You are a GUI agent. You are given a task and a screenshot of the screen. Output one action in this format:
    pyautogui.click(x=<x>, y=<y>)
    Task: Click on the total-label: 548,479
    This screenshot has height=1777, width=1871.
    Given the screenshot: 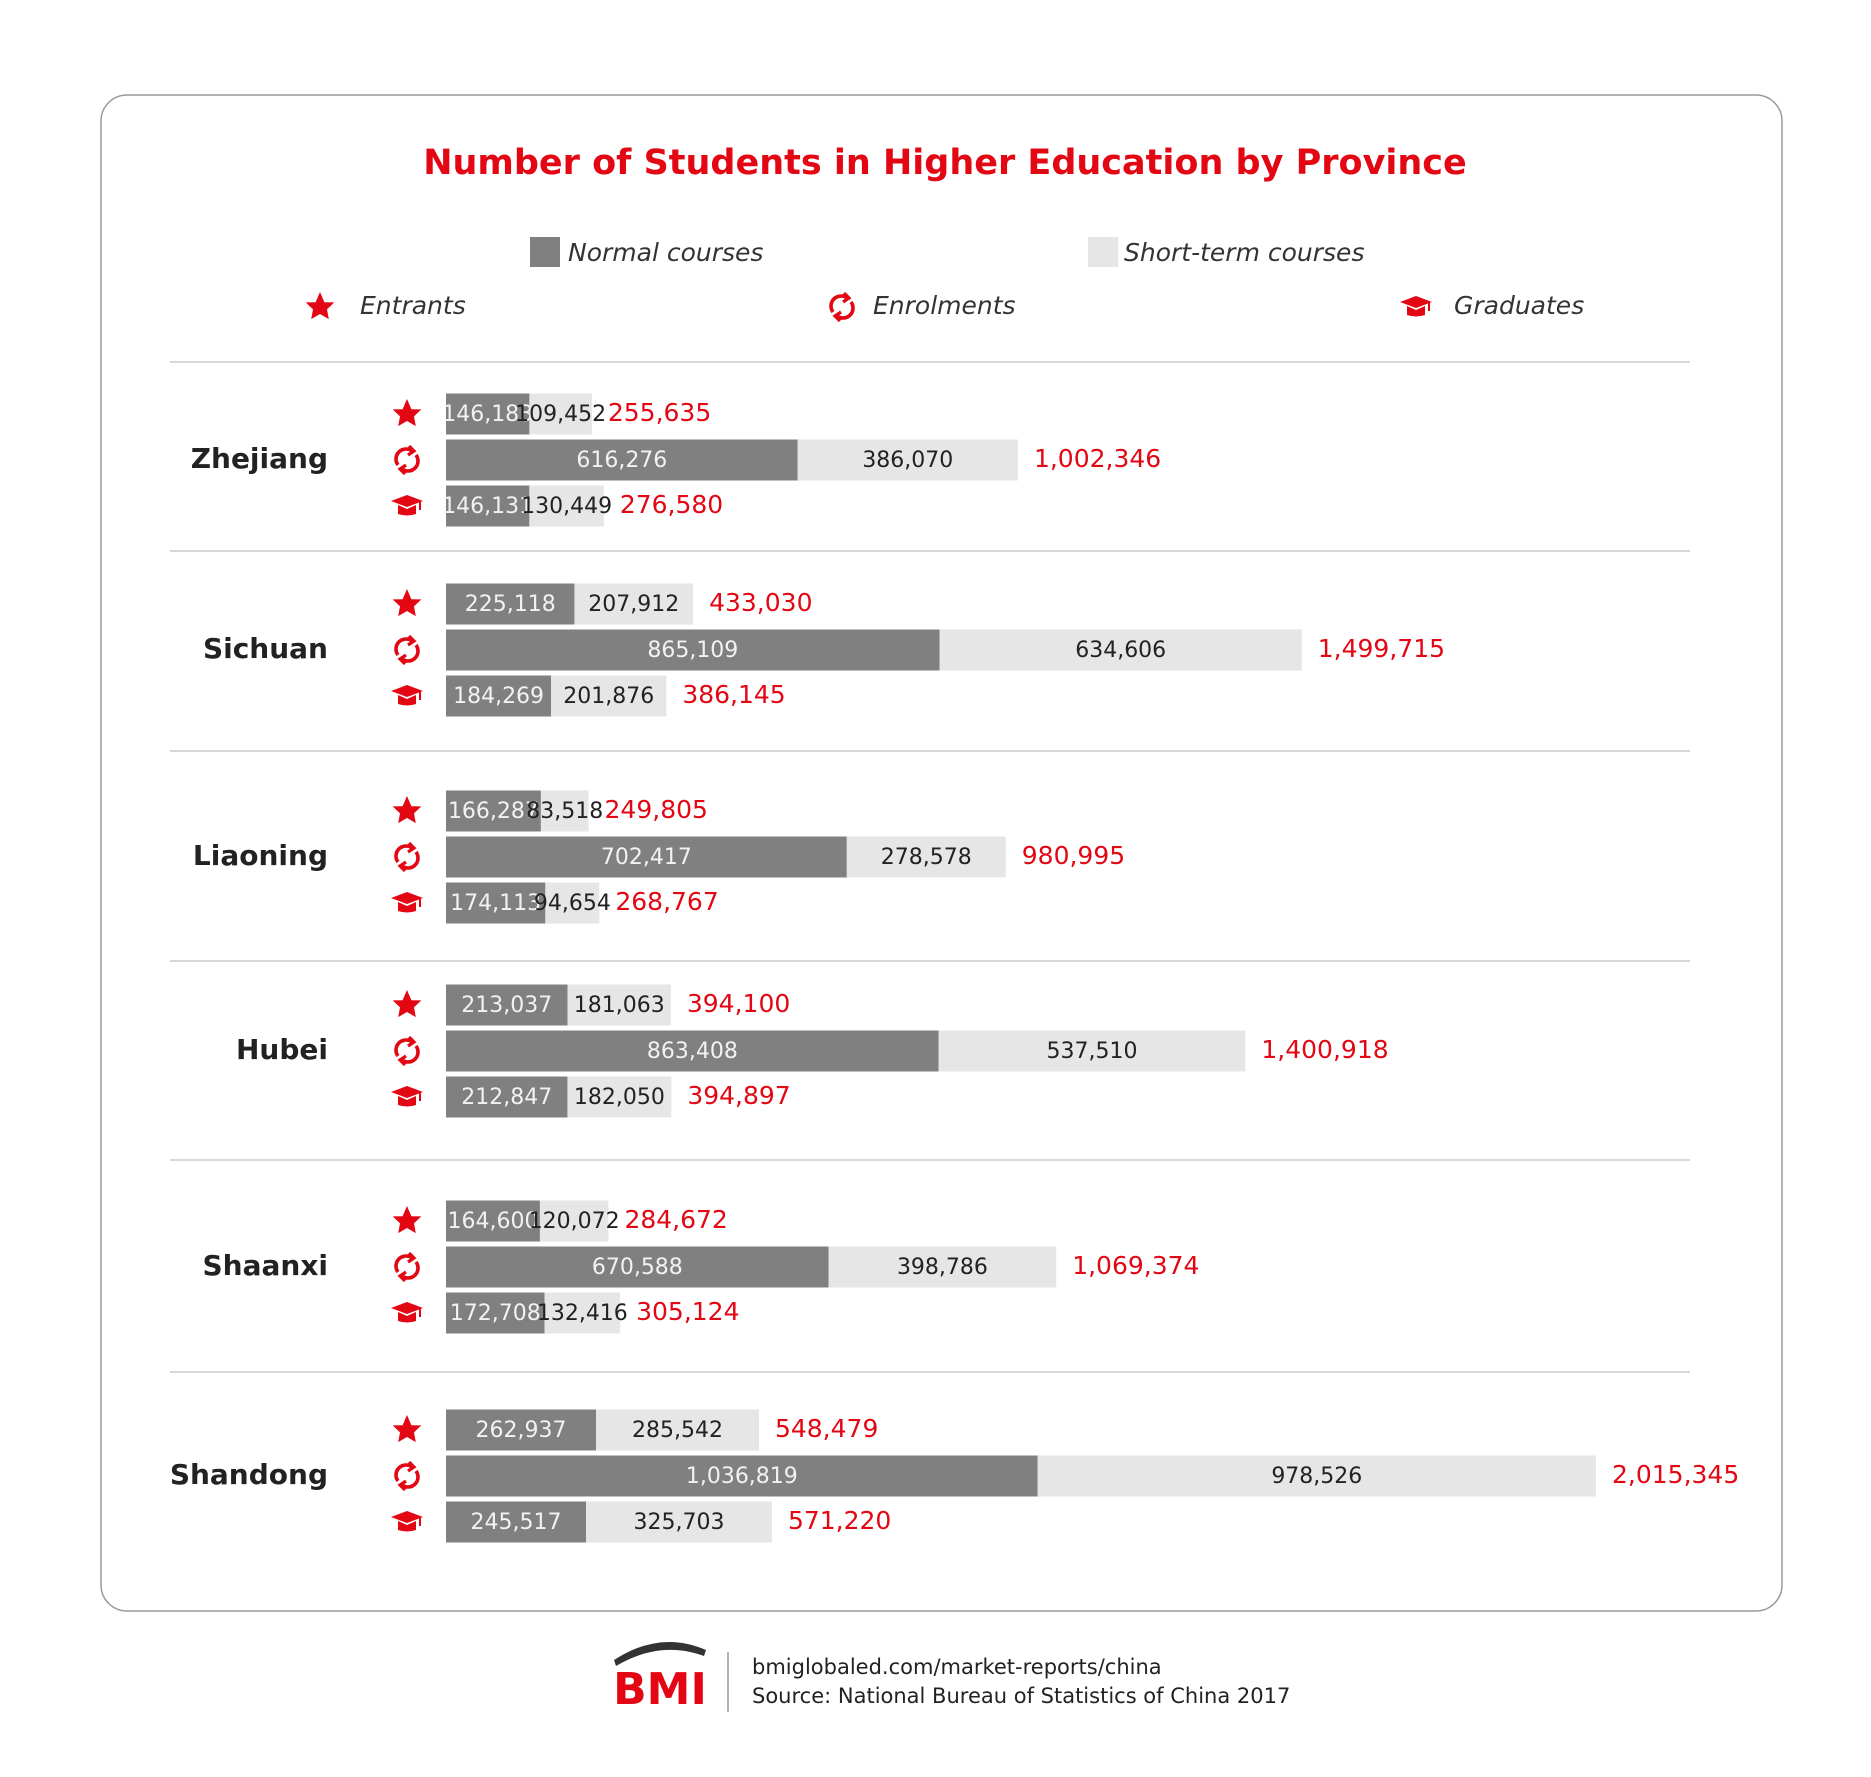 What is the action you would take?
    pyautogui.click(x=826, y=1428)
    